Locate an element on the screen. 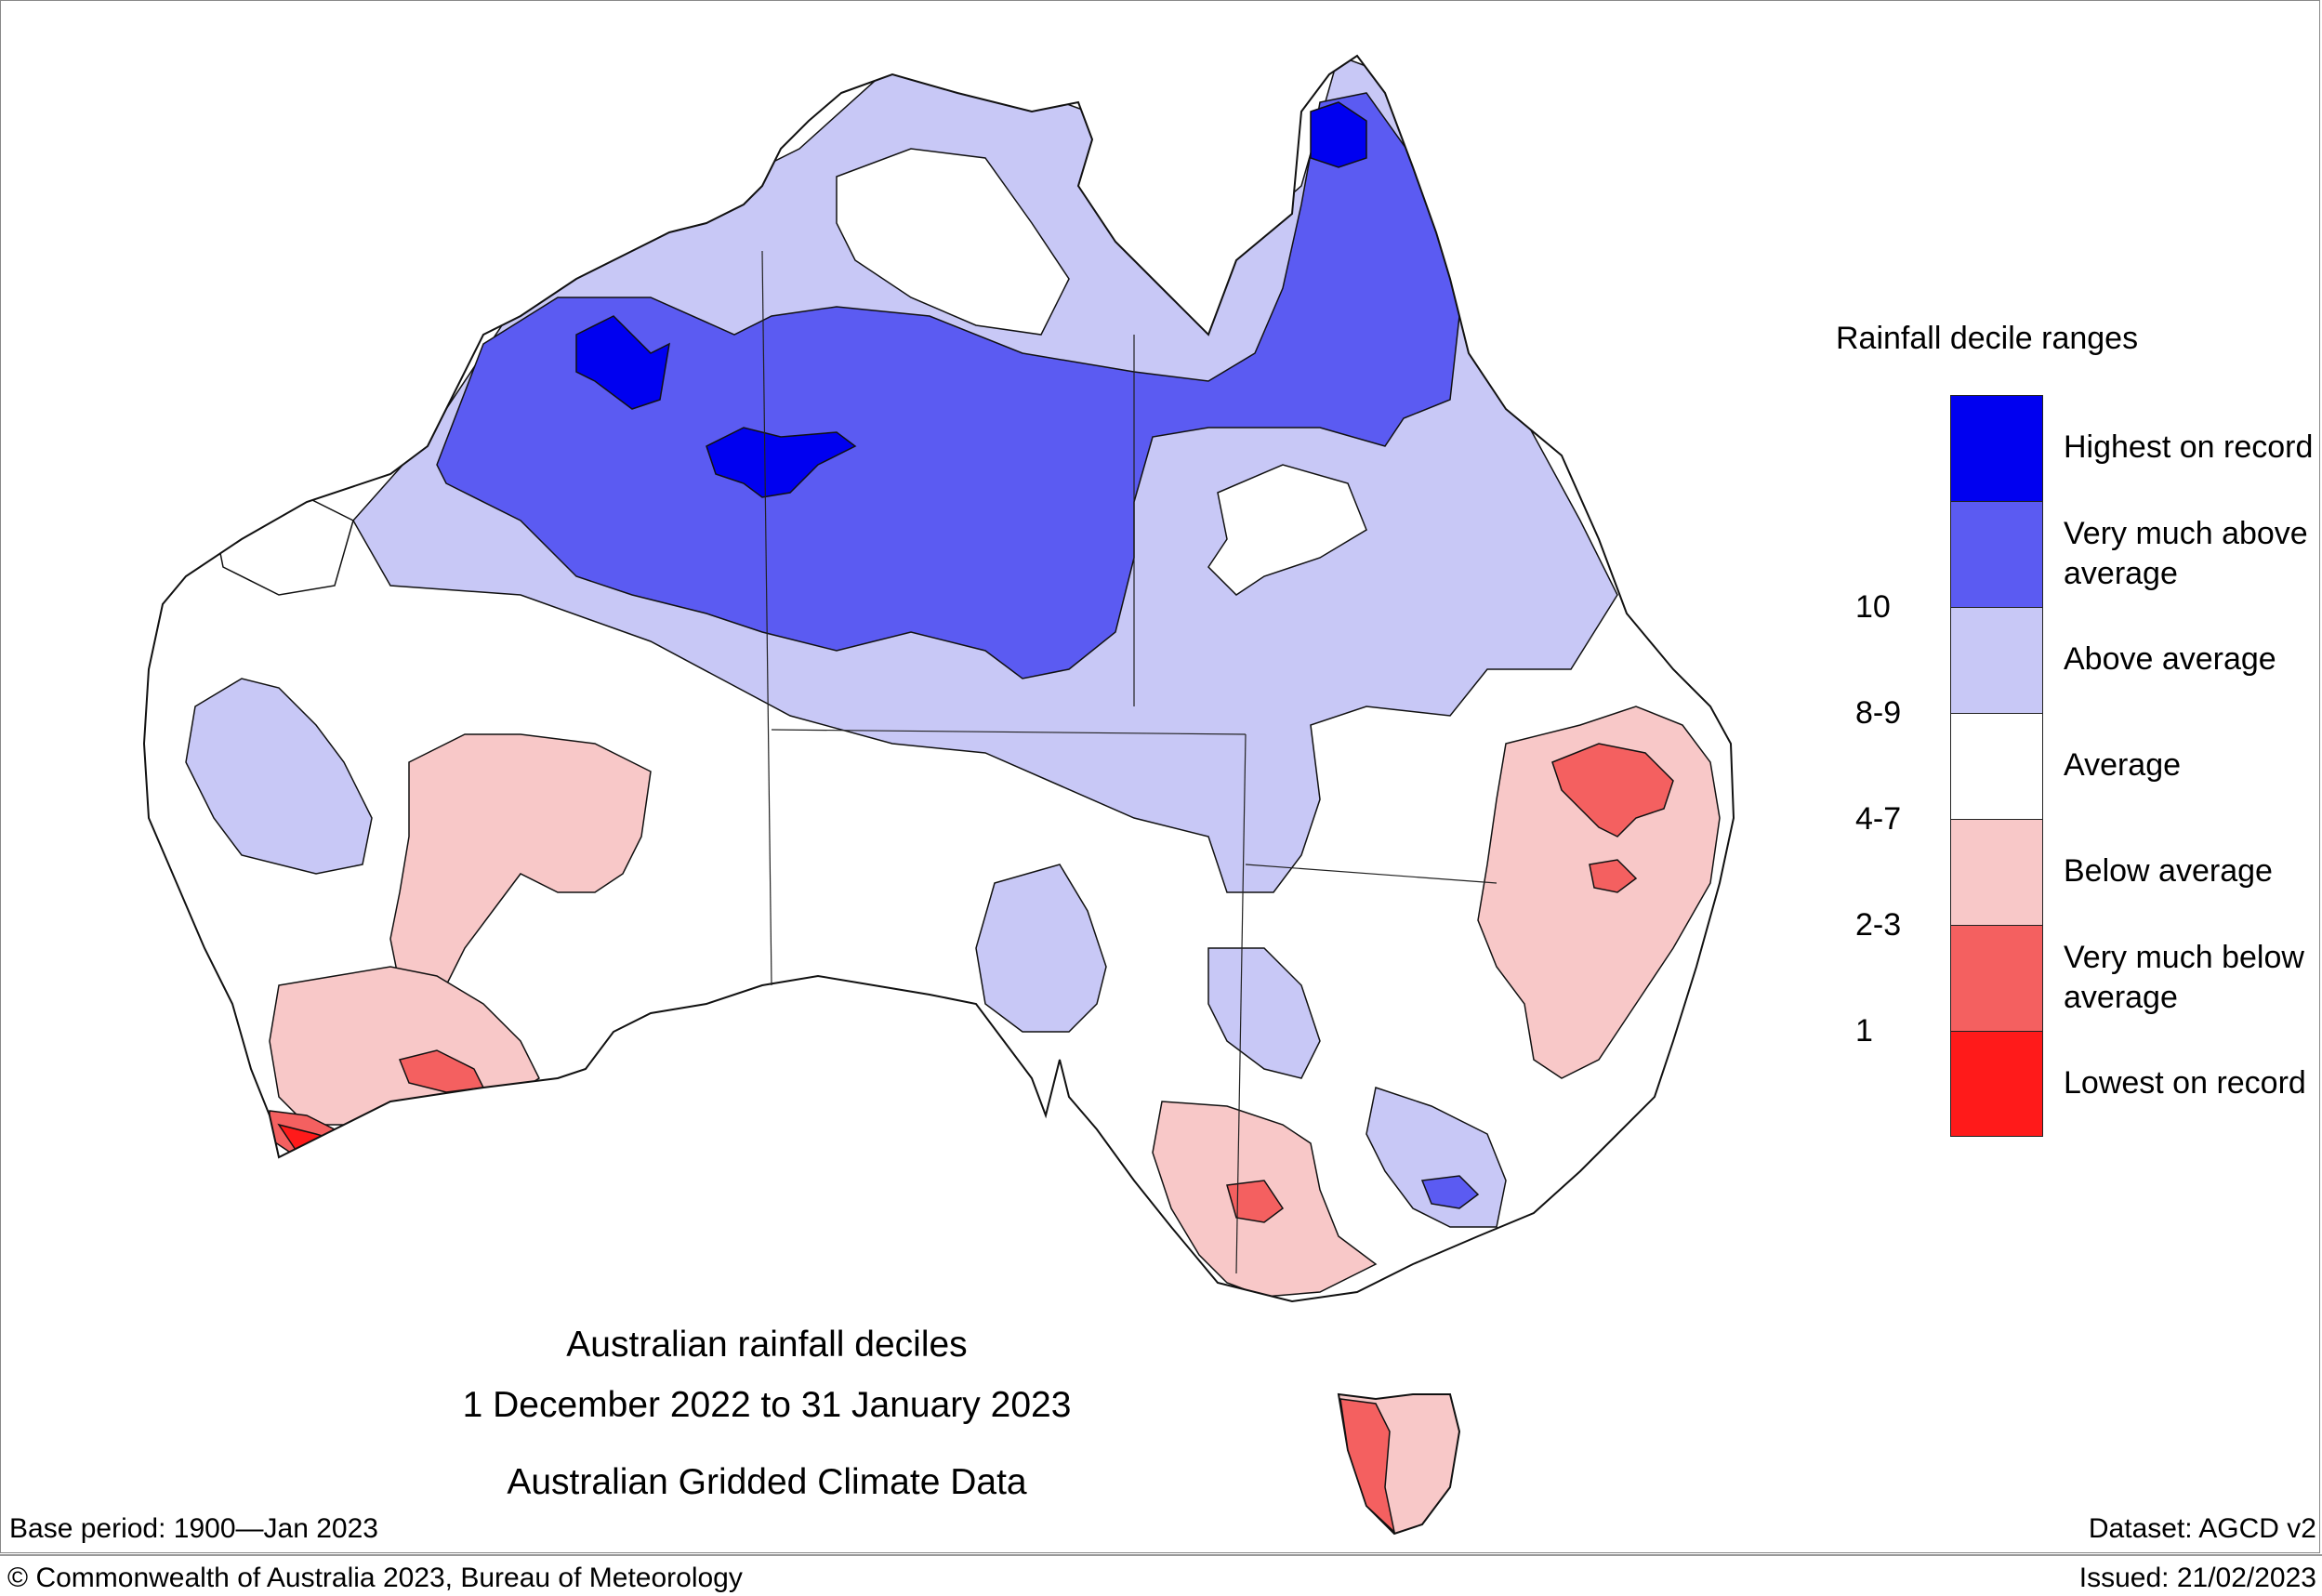  legend-row: Highest on record is located at coordinates (2087, 448).